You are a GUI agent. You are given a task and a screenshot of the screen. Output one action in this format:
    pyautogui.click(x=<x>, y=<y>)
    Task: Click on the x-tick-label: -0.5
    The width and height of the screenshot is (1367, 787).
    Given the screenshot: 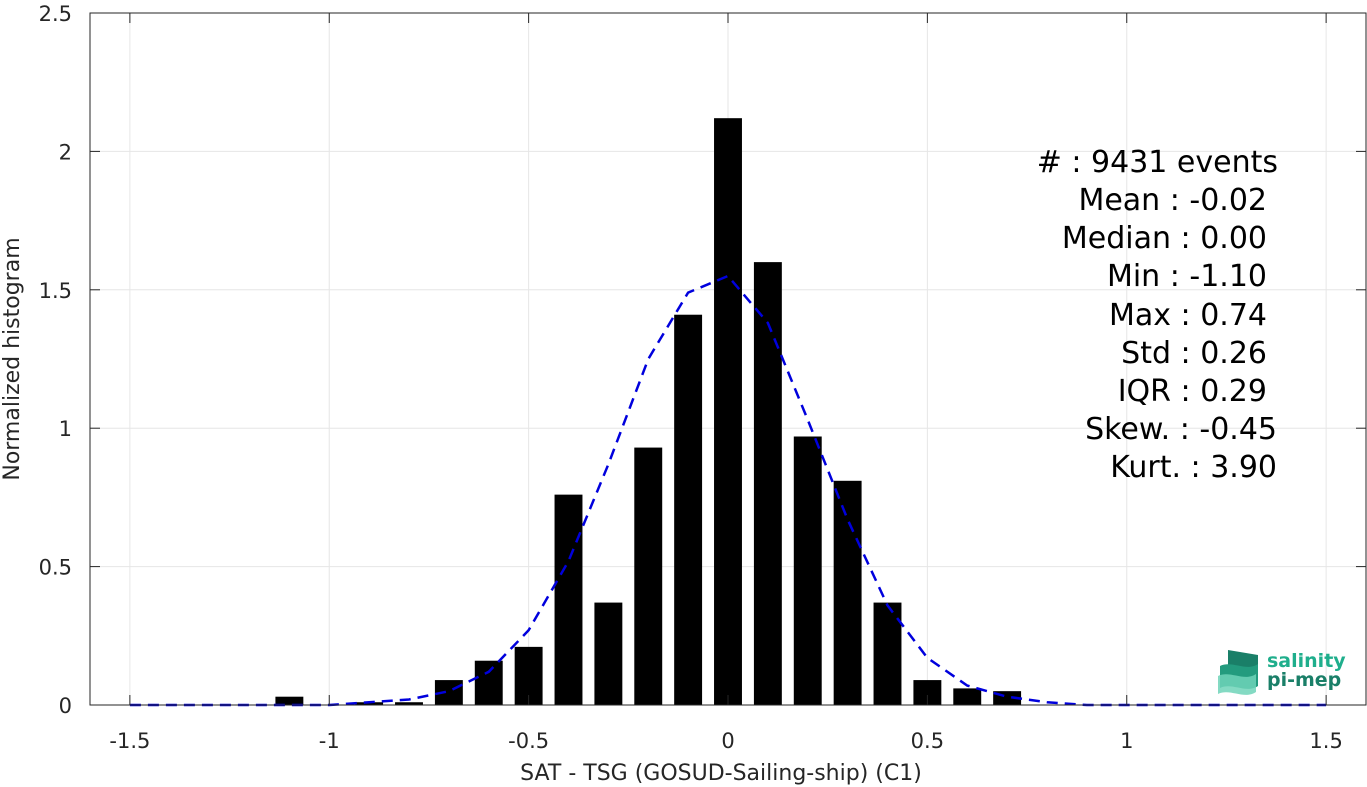 What is the action you would take?
    pyautogui.click(x=528, y=741)
    